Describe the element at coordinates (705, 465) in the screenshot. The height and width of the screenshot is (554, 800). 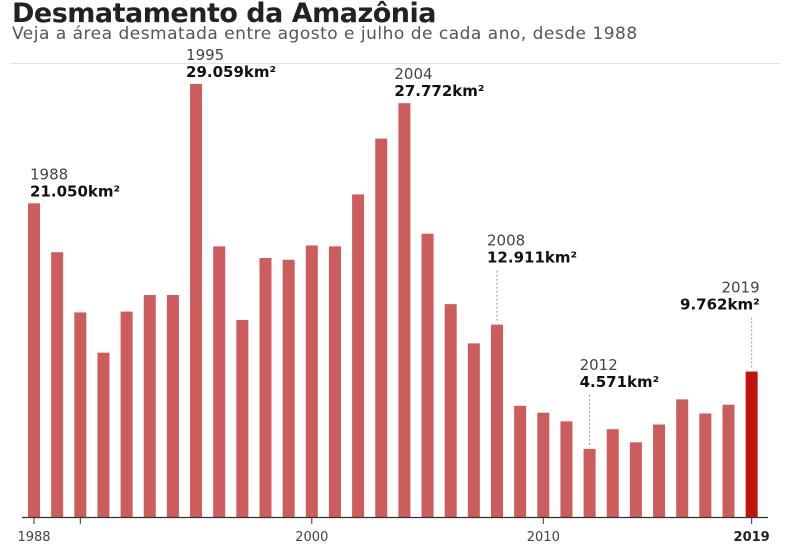
I see `bar-2017` at that location.